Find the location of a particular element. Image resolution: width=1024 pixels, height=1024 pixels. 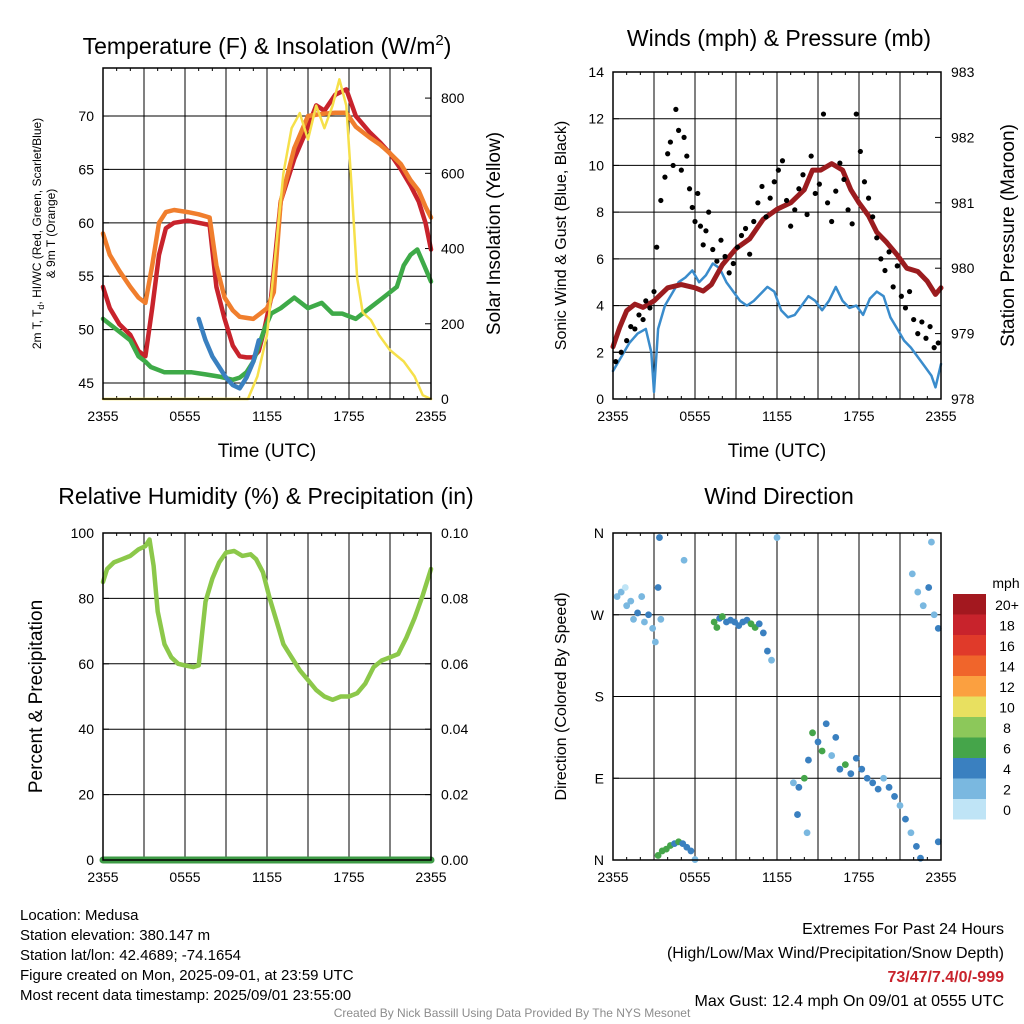

y2-tick-label: 0.00 is located at coordinates (454, 860).